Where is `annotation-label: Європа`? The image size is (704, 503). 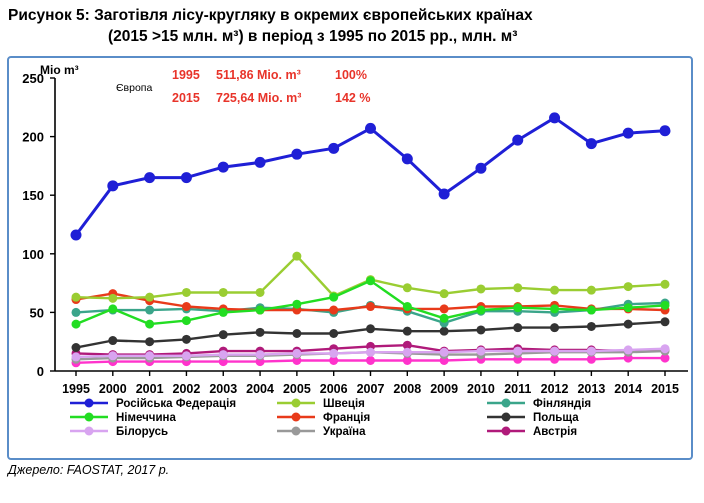 annotation-label: Європа is located at coordinates (134, 88).